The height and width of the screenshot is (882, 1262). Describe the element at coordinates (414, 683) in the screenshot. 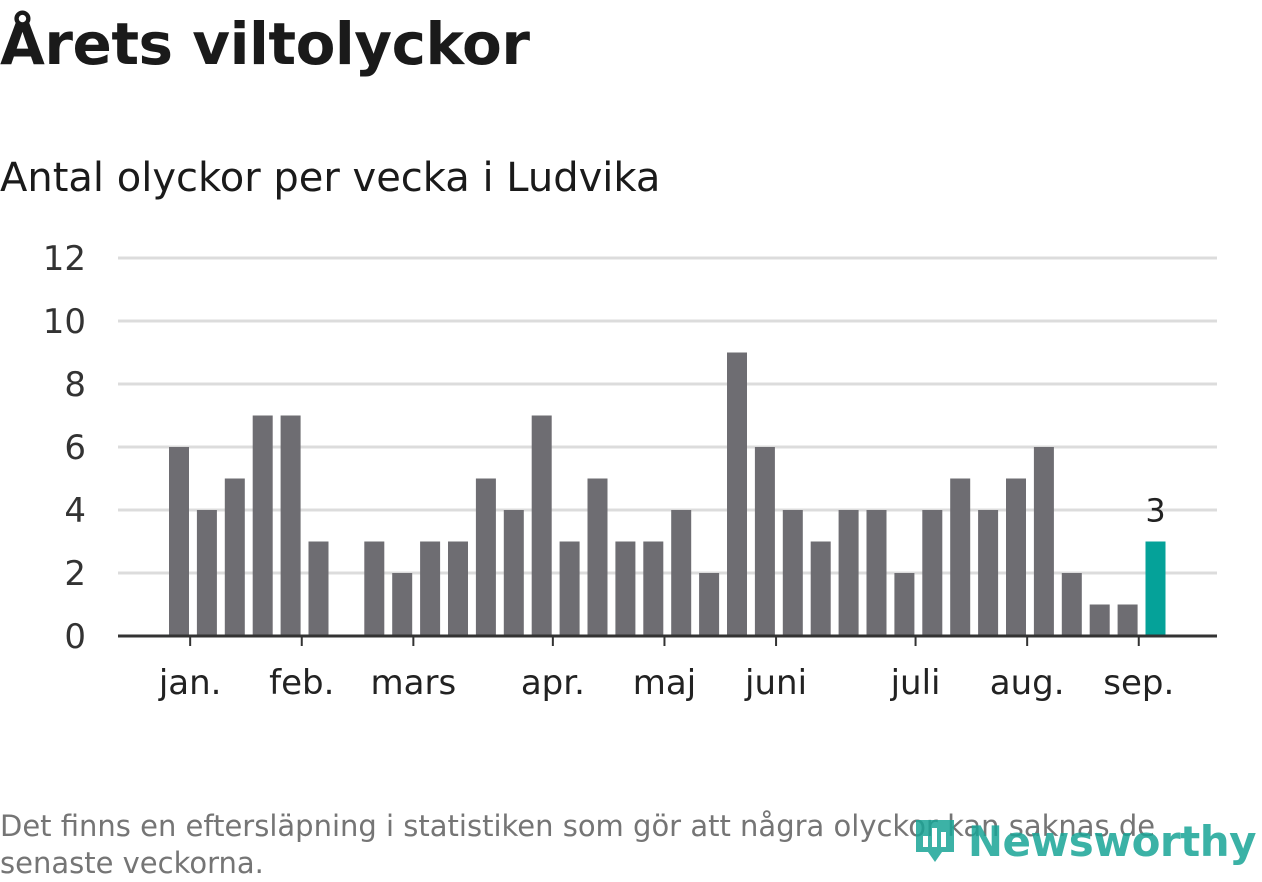

I see `x-tick-label: mars` at that location.